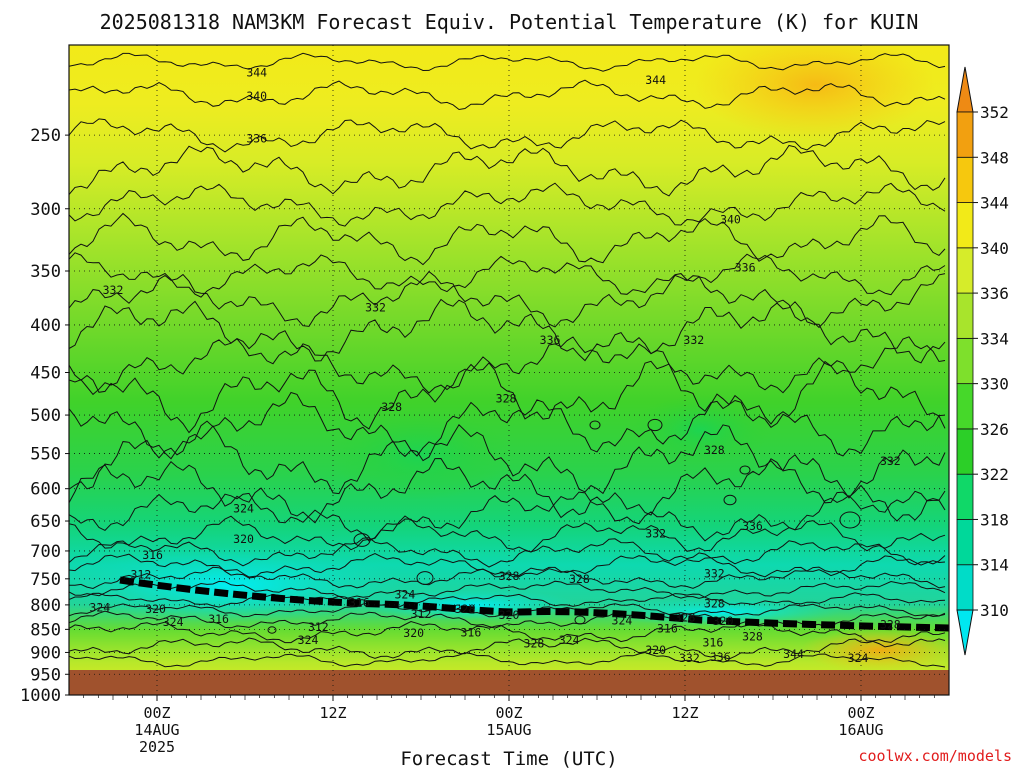 The image size is (1024, 768). Describe the element at coordinates (45, 326) in the screenshot. I see `y-tick-label: 400` at that location.